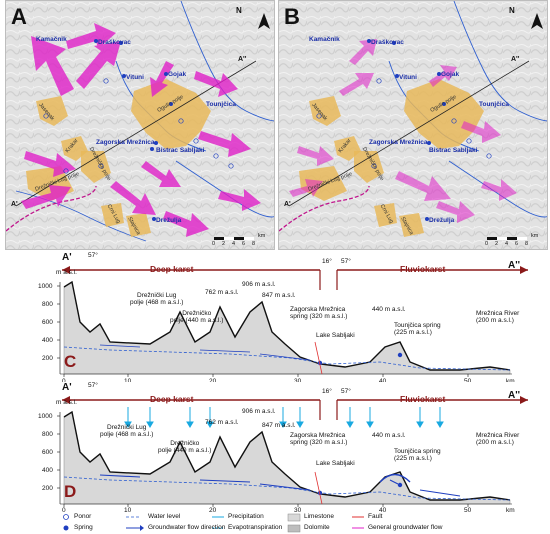  What do you see at coordinates (408, 77) in the screenshot?
I see `place-vituni-b: Vituni` at bounding box center [408, 77].